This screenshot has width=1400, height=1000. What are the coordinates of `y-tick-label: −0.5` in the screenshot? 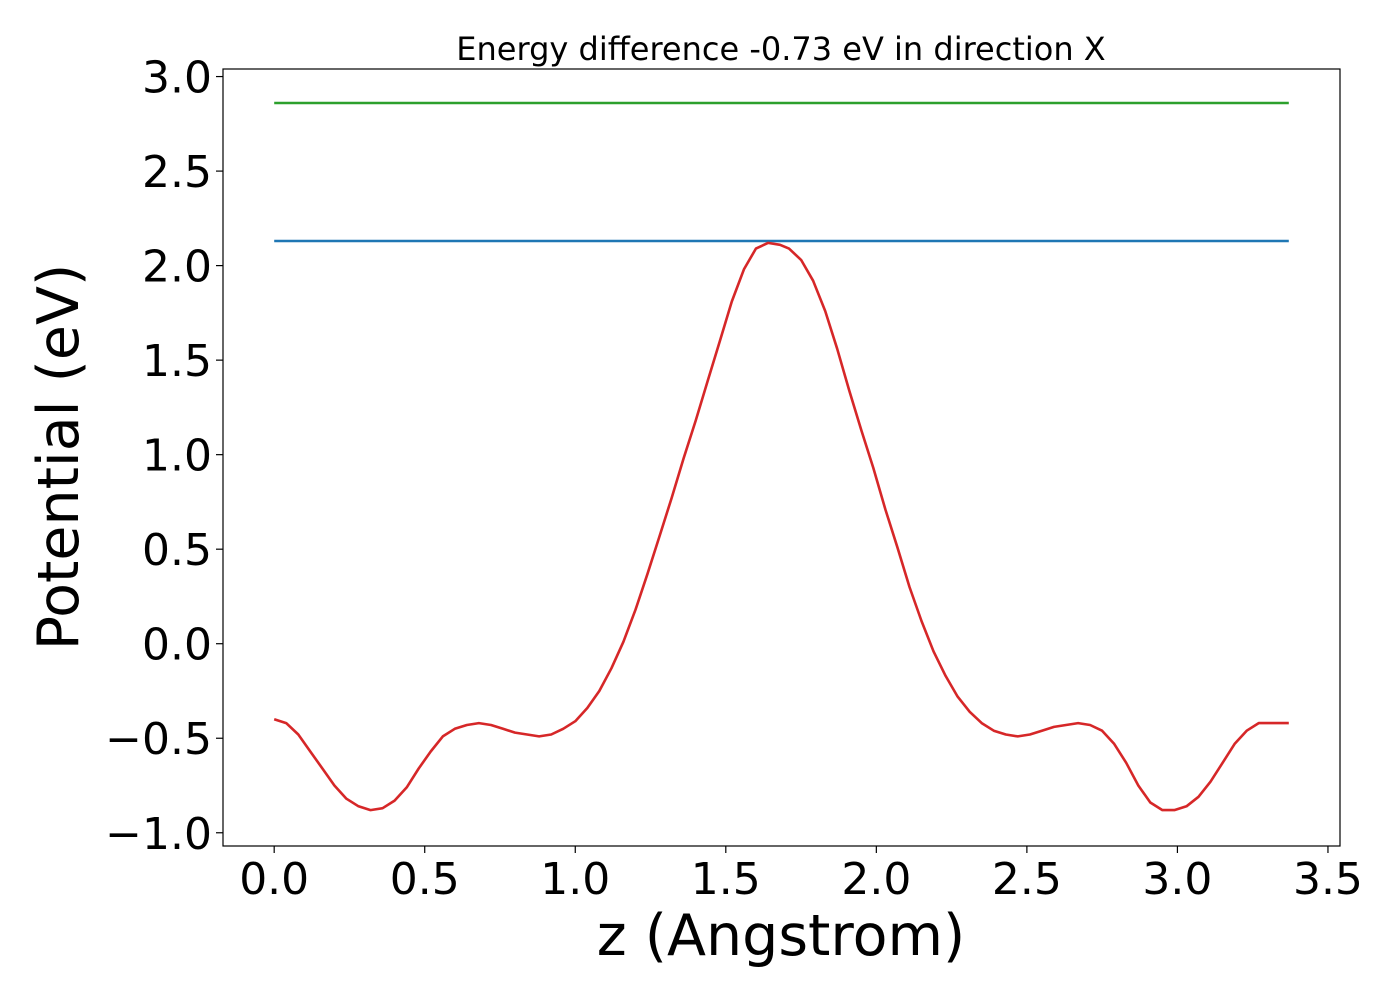 It's located at (158, 739).